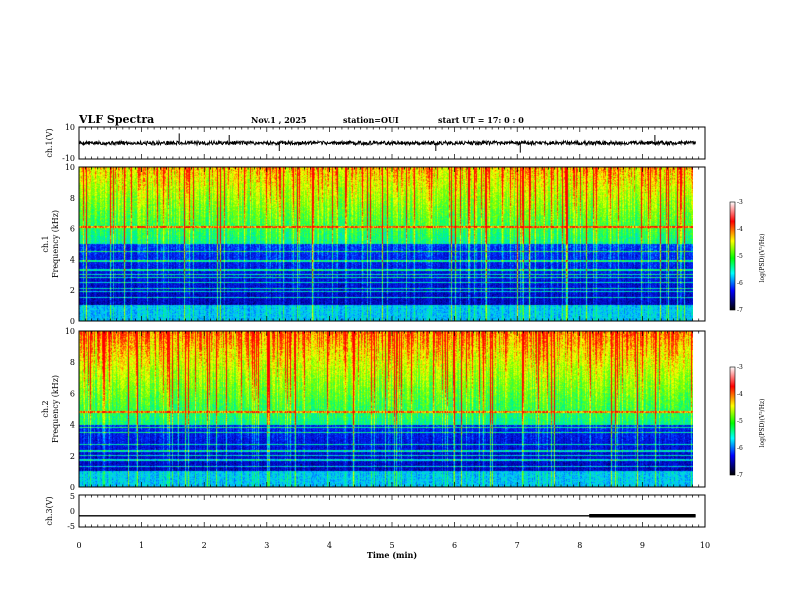 This screenshot has width=792, height=612. What do you see at coordinates (740, 367) in the screenshot?
I see `cb2-tick-m3: -3` at bounding box center [740, 367].